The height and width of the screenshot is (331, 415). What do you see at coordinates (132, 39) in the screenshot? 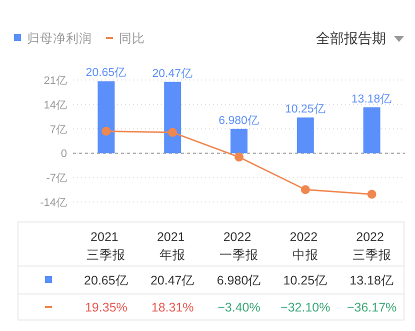
I see `legend-label: 同比` at bounding box center [132, 39].